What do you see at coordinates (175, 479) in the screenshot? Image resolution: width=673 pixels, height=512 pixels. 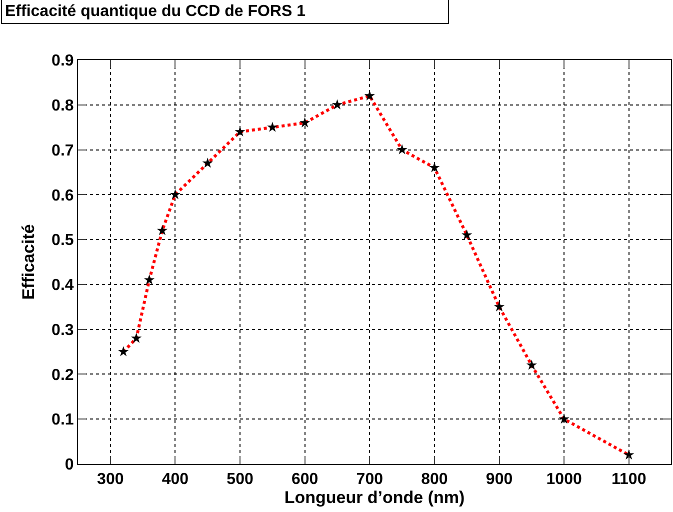 I see `x-tick-label: 400` at bounding box center [175, 479].